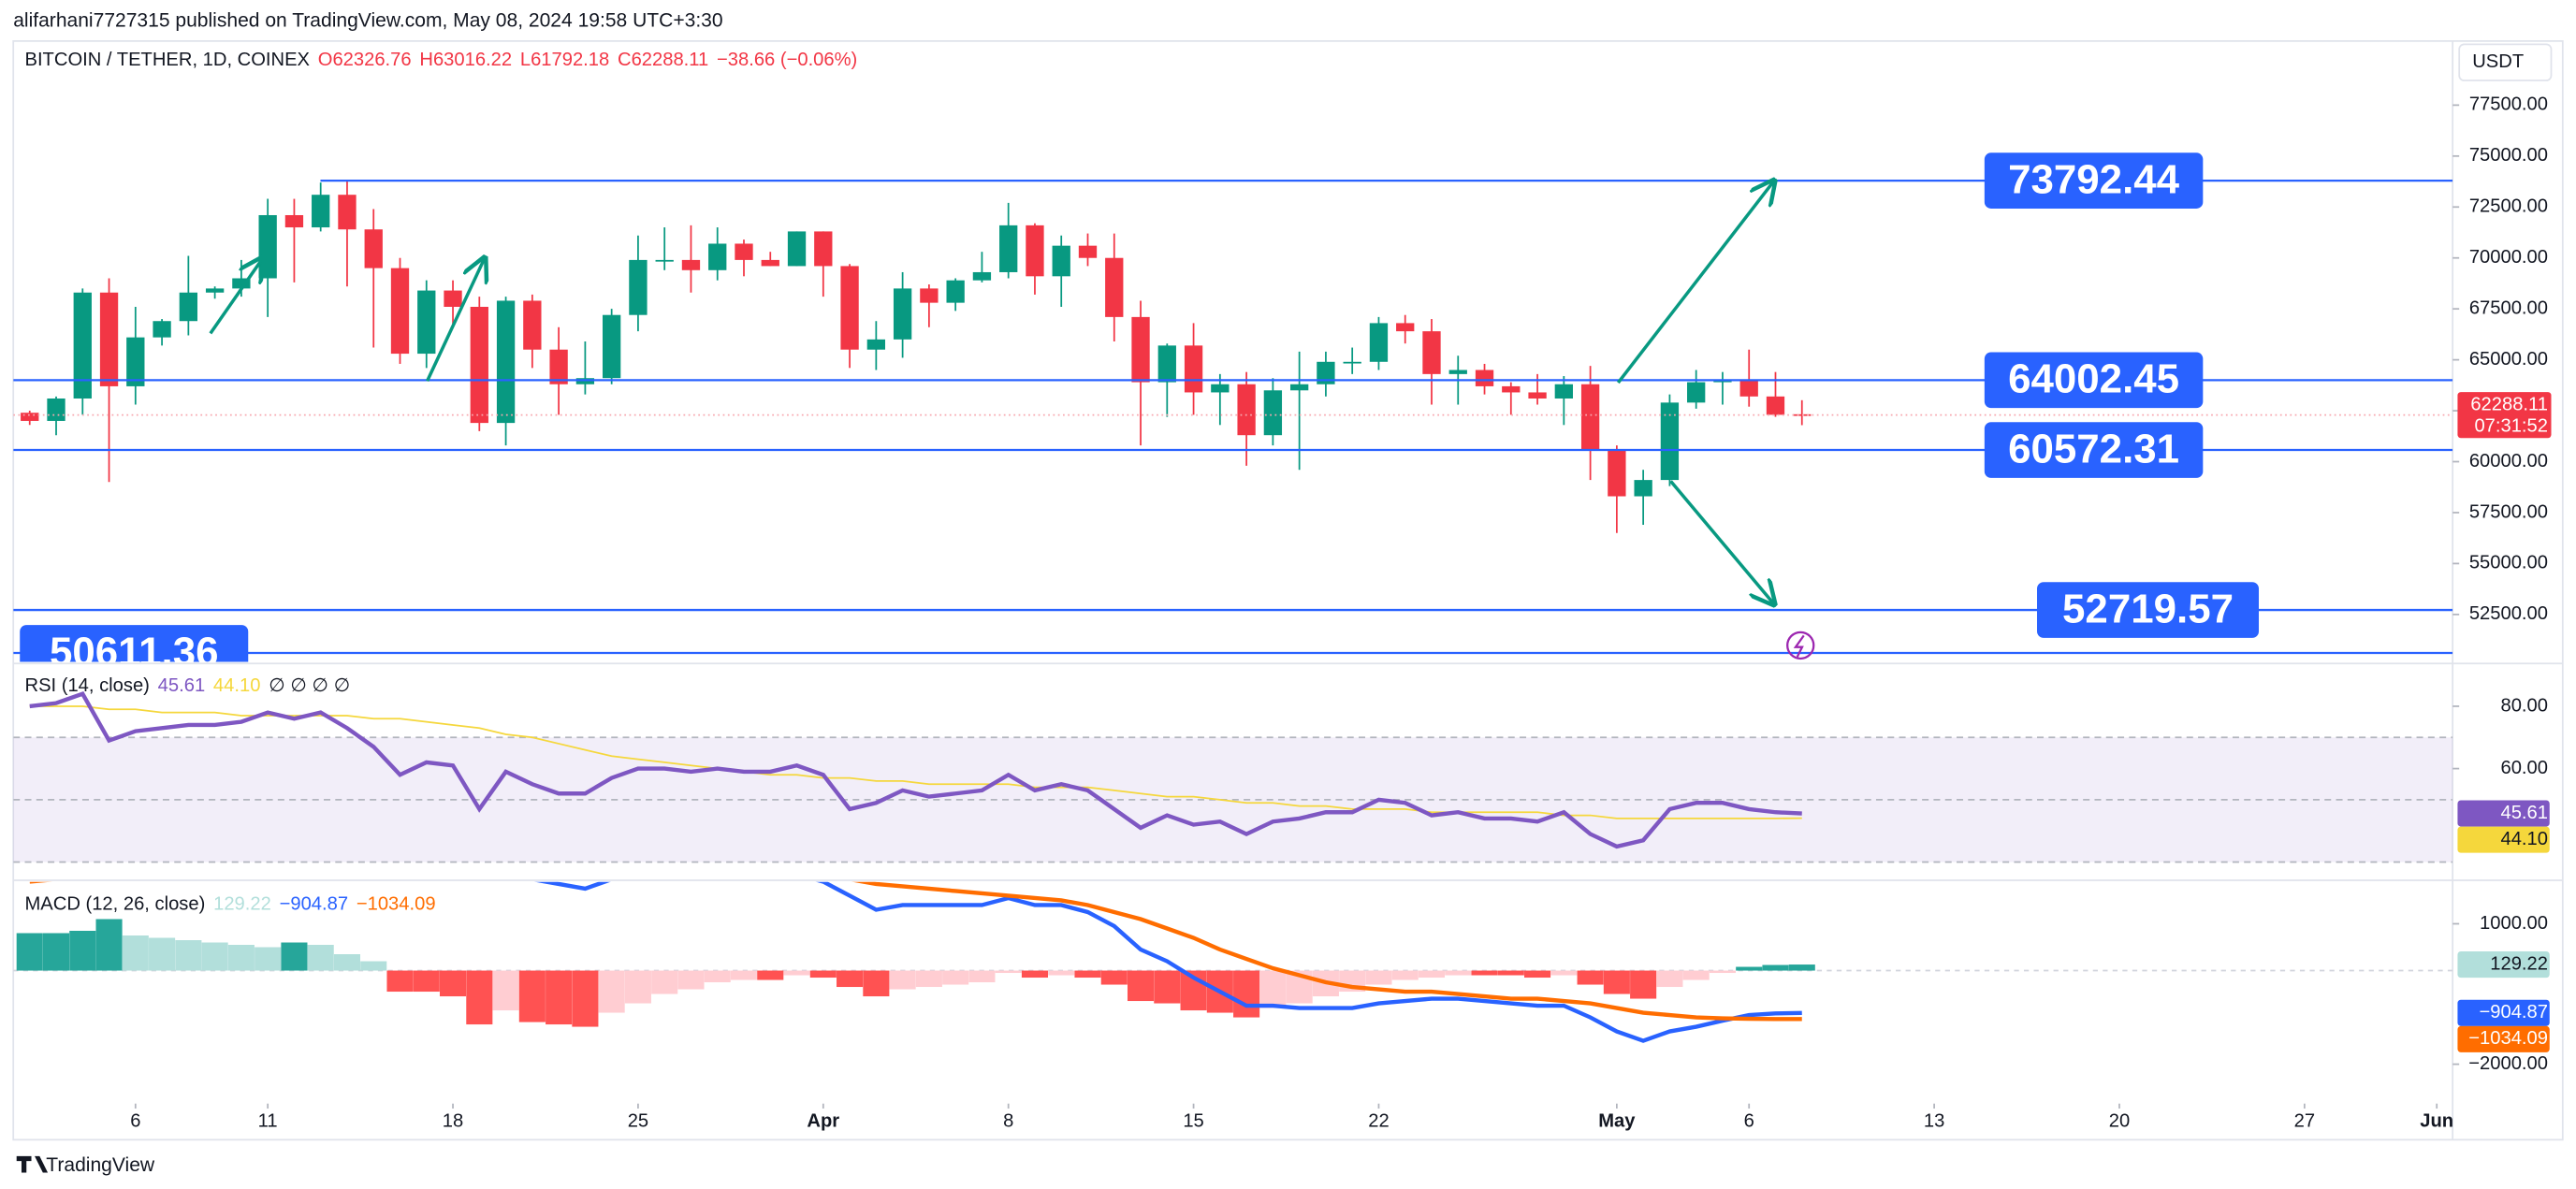  Describe the element at coordinates (1934, 1120) in the screenshot. I see `x-tick-label: 13` at that location.